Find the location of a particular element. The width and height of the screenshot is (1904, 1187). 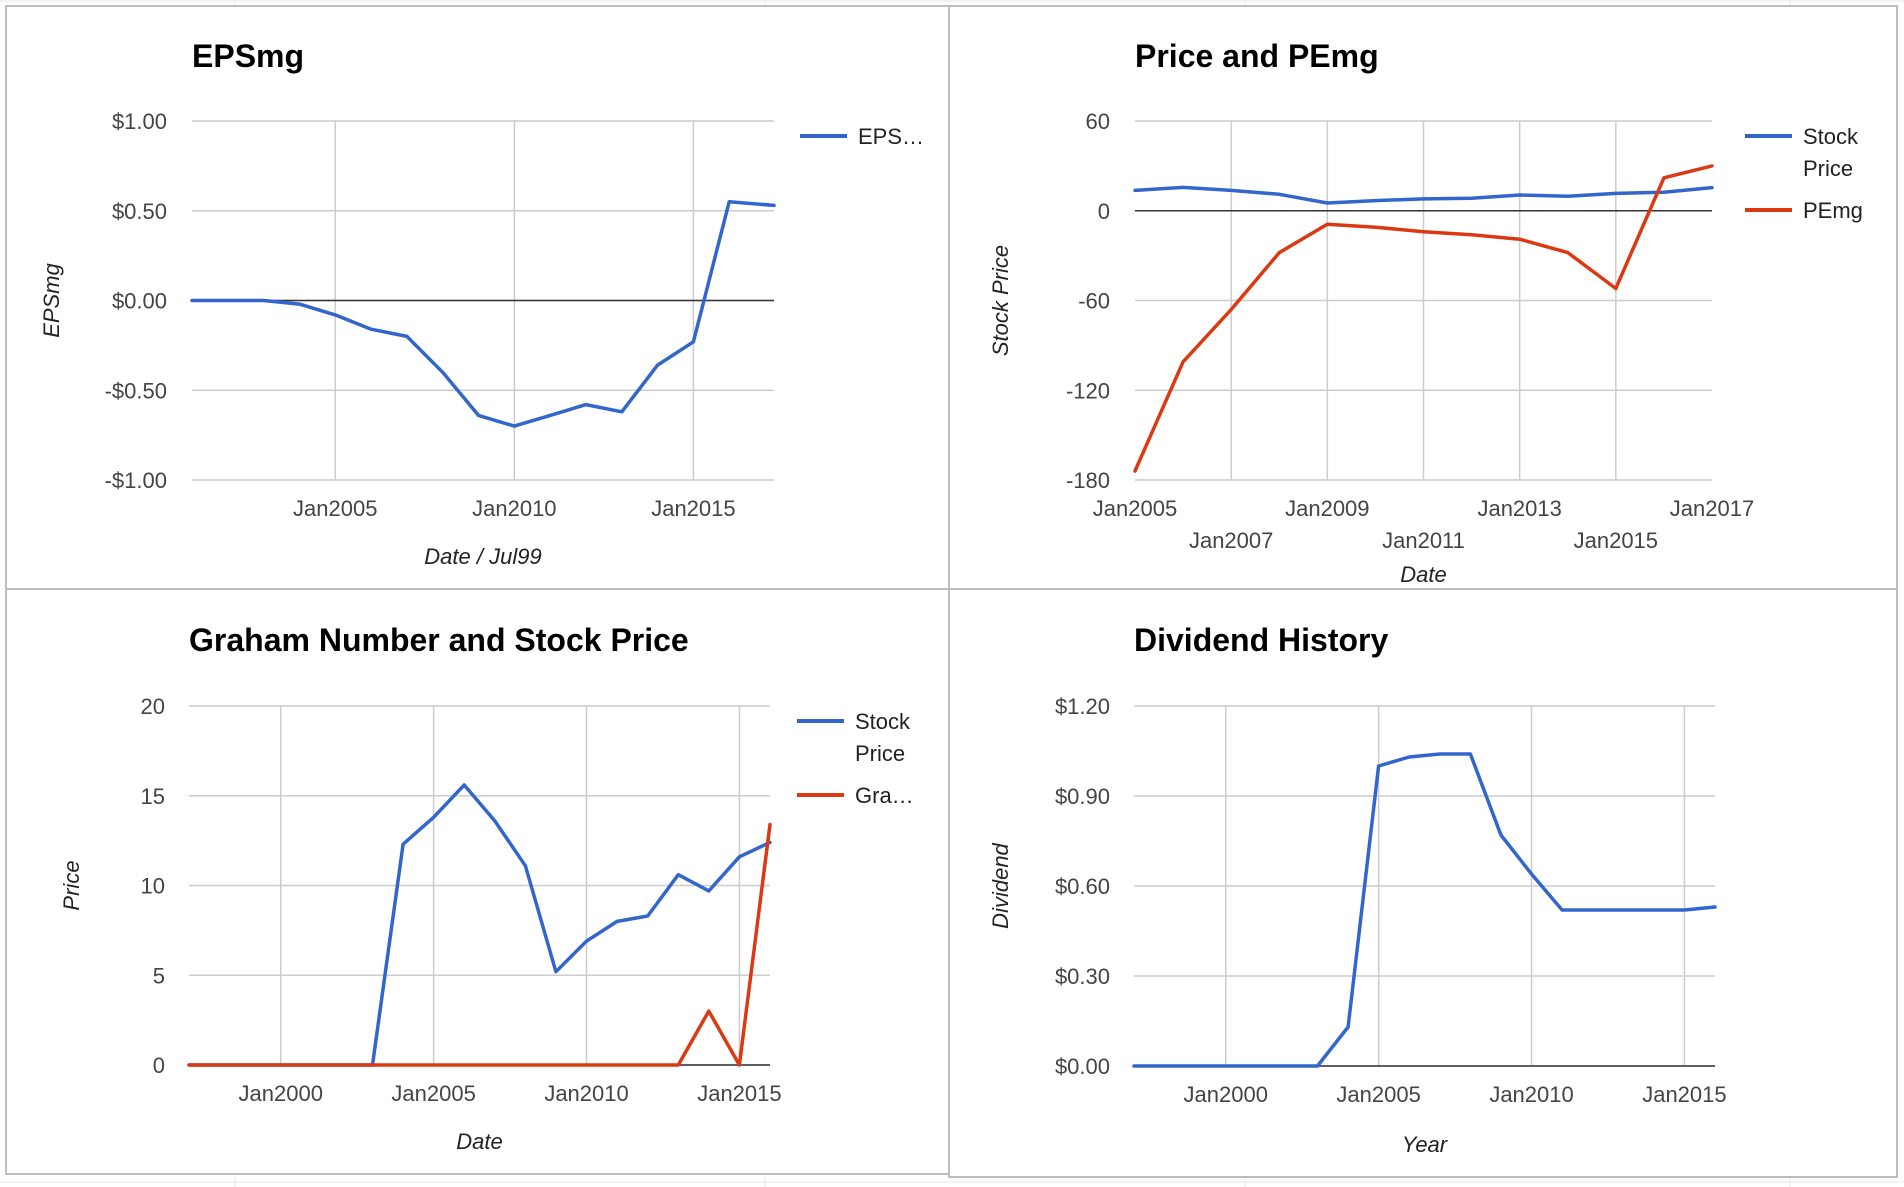

y-tick-label: -120 is located at coordinates (1088, 390).